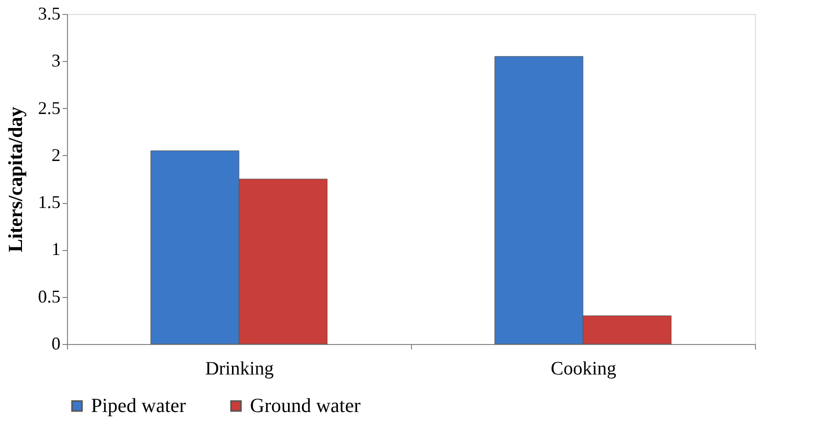  Describe the element at coordinates (56, 60) in the screenshot. I see `y-tick-label: 3` at that location.